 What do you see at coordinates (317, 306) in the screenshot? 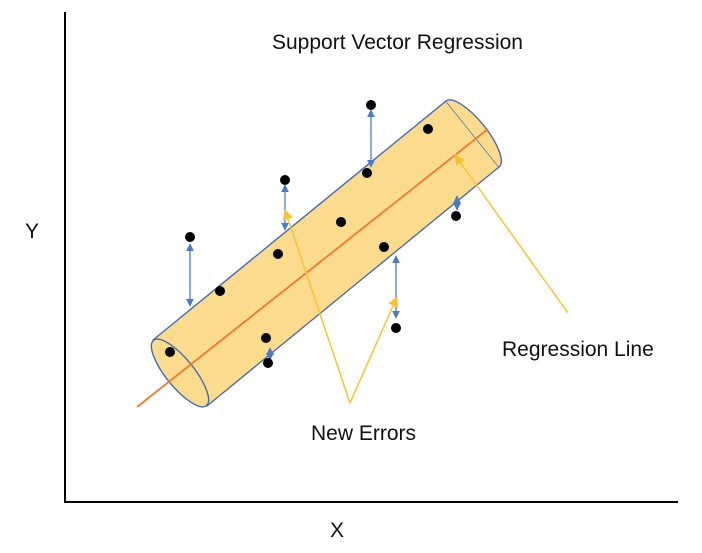
I see `new-errors-callout-left` at bounding box center [317, 306].